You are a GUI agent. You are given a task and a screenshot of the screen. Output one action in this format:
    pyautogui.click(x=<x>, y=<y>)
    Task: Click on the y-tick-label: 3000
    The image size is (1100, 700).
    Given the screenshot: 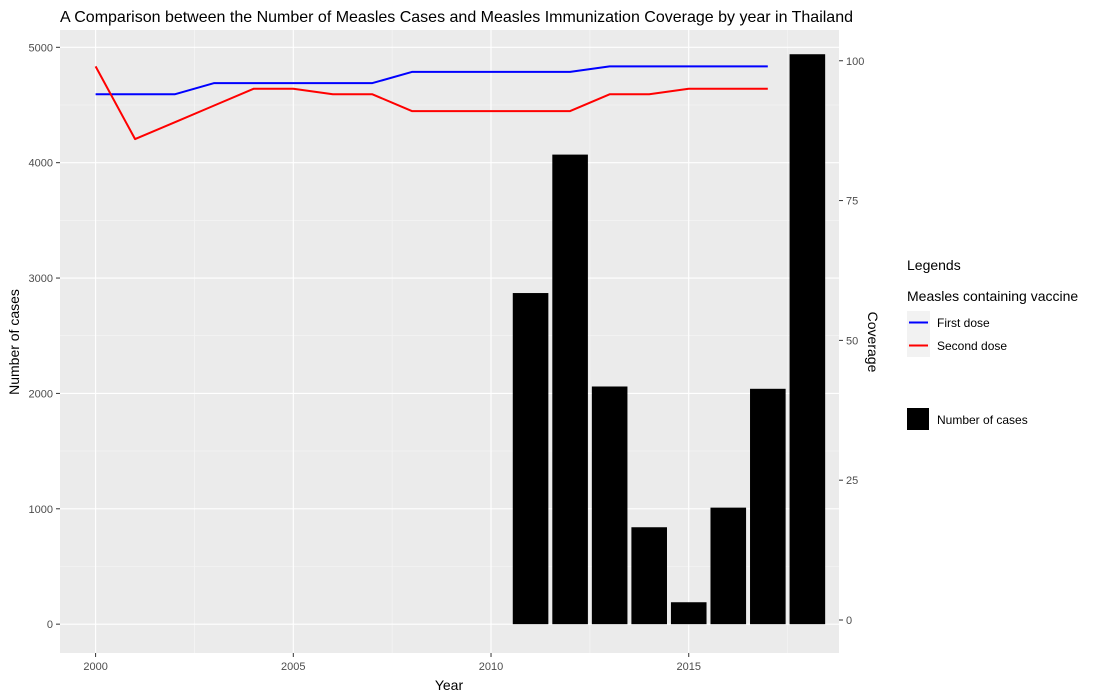 What is the action you would take?
    pyautogui.click(x=41, y=279)
    